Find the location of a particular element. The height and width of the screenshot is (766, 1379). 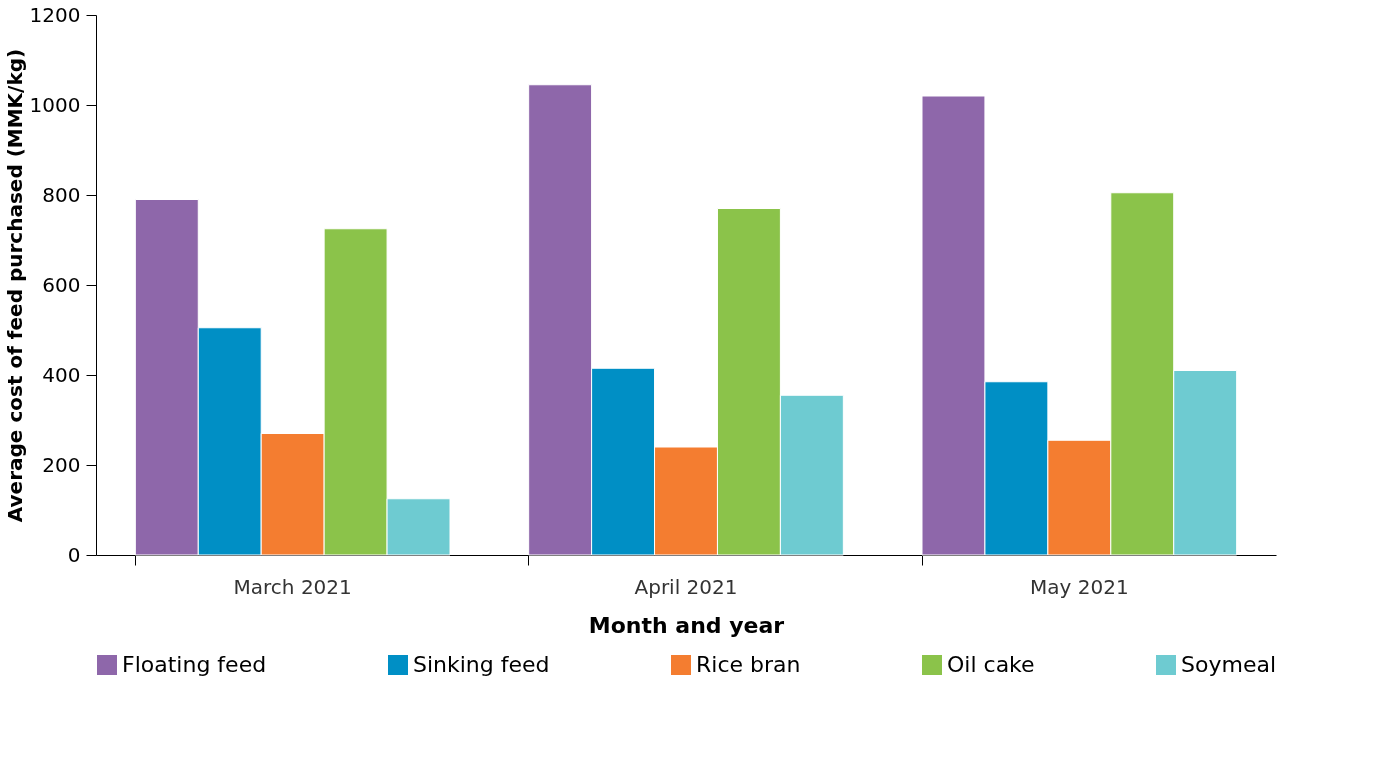

legend-label: Sinking feed is located at coordinates (481, 664).